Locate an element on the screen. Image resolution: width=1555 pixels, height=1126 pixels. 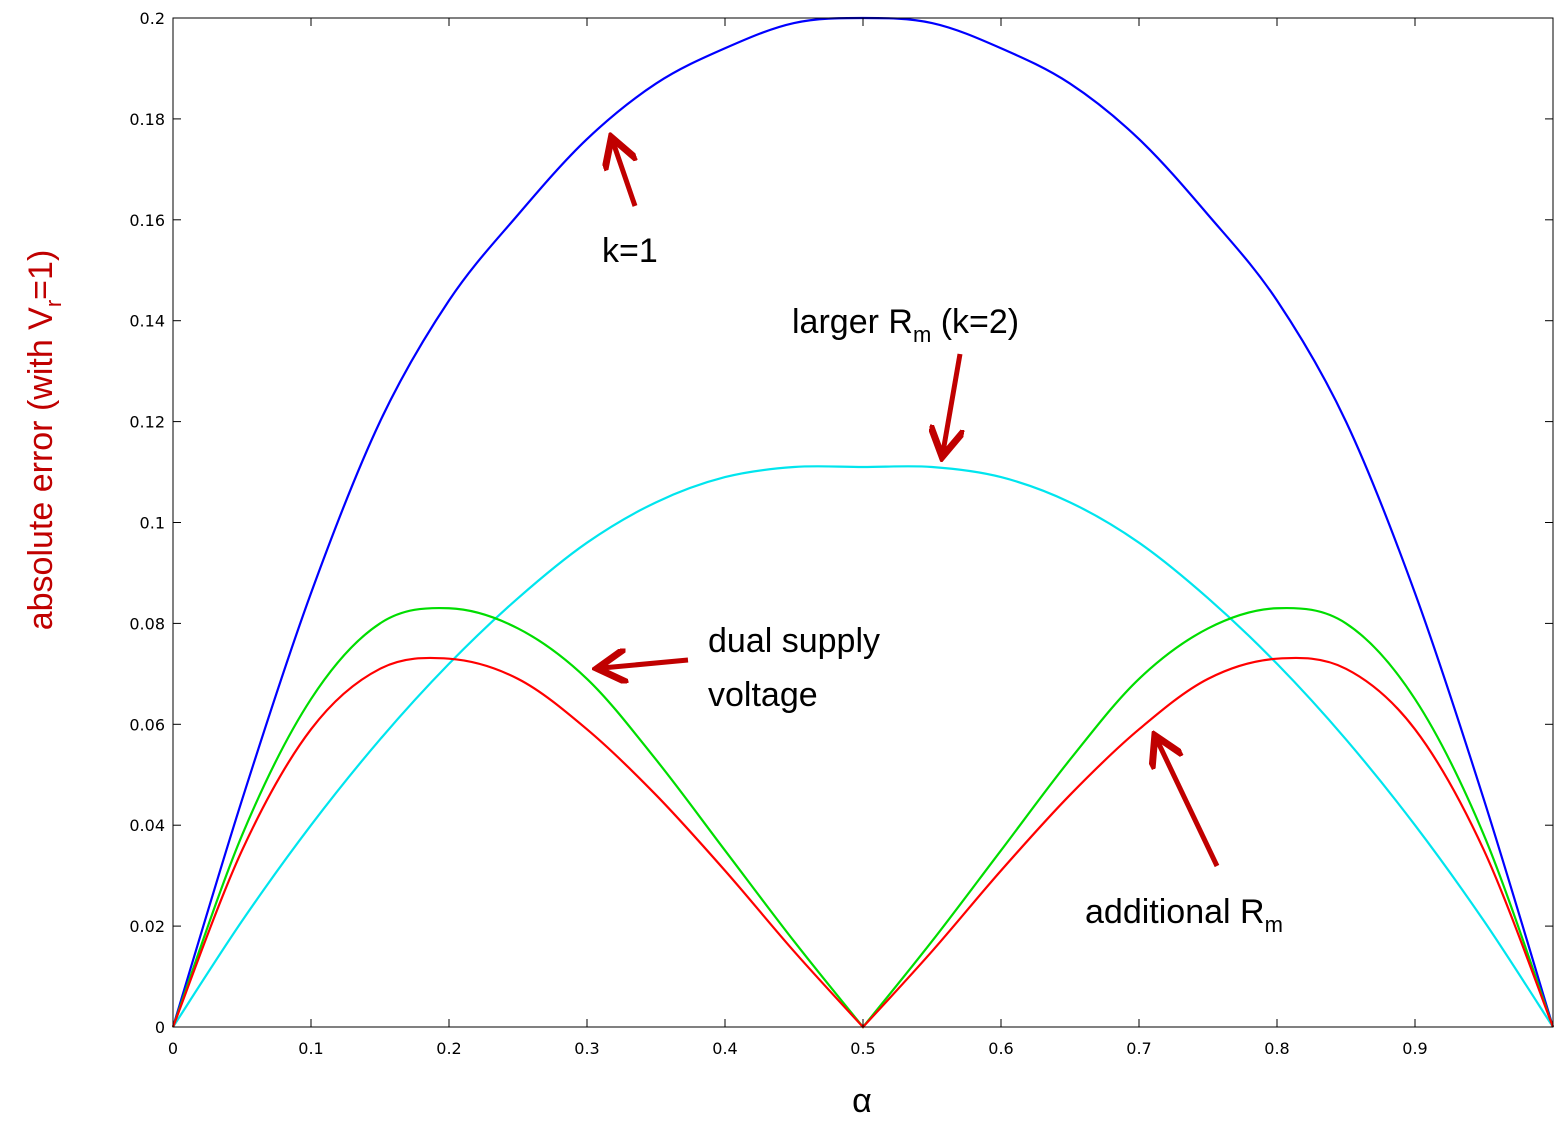
x-tick-label: 0.9 is located at coordinates (1414, 1048).